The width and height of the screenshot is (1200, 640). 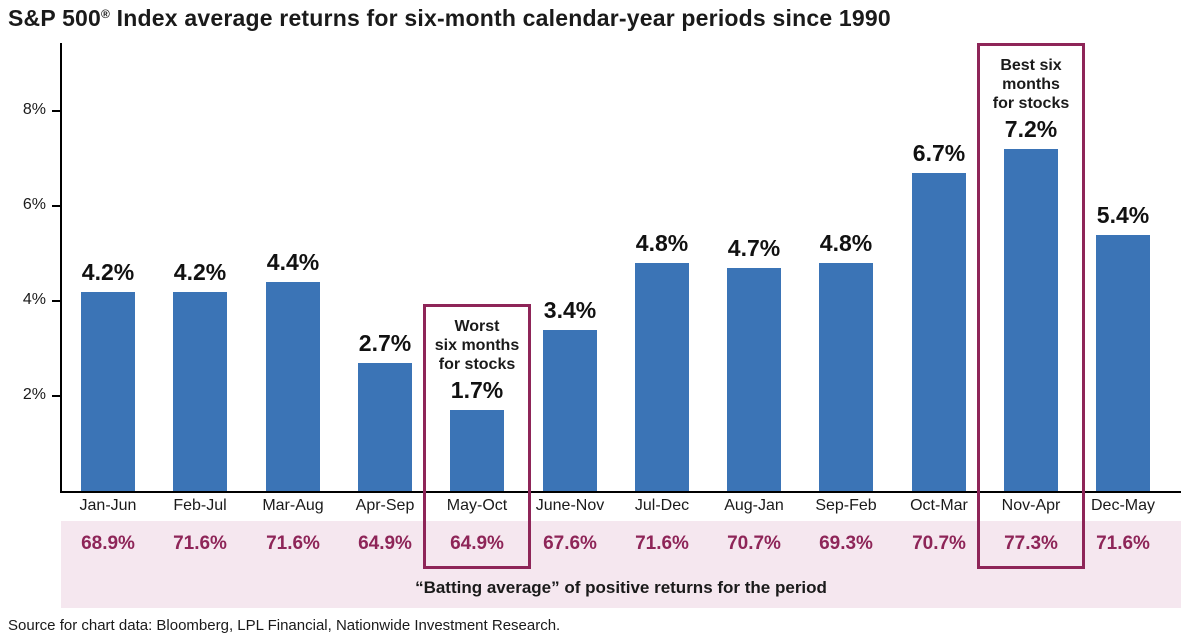 I want to click on annotation-box-best, so click(x=1031, y=306).